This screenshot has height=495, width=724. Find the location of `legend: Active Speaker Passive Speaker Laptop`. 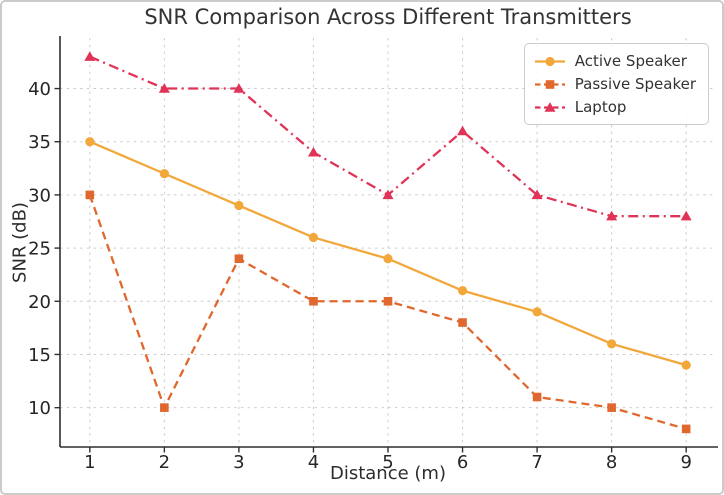

legend: Active Speaker Passive Speaker Laptop is located at coordinates (616, 84).